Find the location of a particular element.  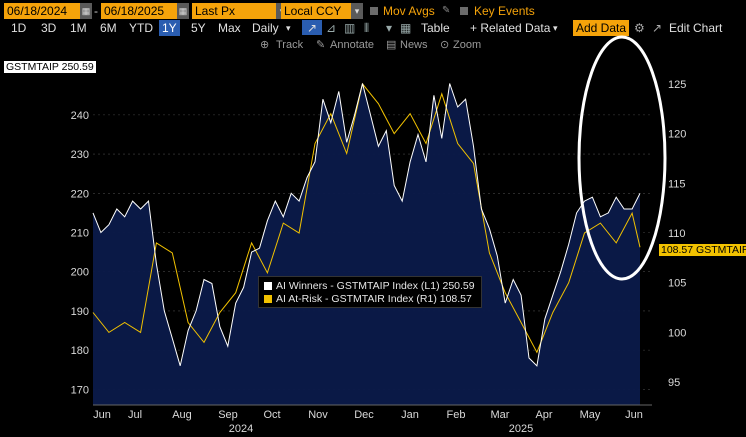

legend-item-ai-at-risk: AI At-Risk - GSTMTAIR Index (R1) 108.57 is located at coordinates (368, 299).